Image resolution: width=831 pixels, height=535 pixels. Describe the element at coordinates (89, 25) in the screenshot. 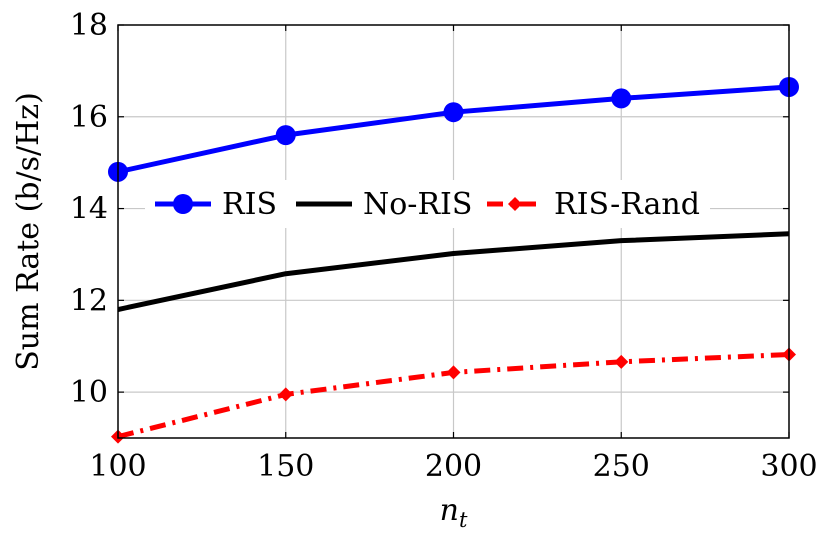

I see `y-tick-label: 18` at that location.